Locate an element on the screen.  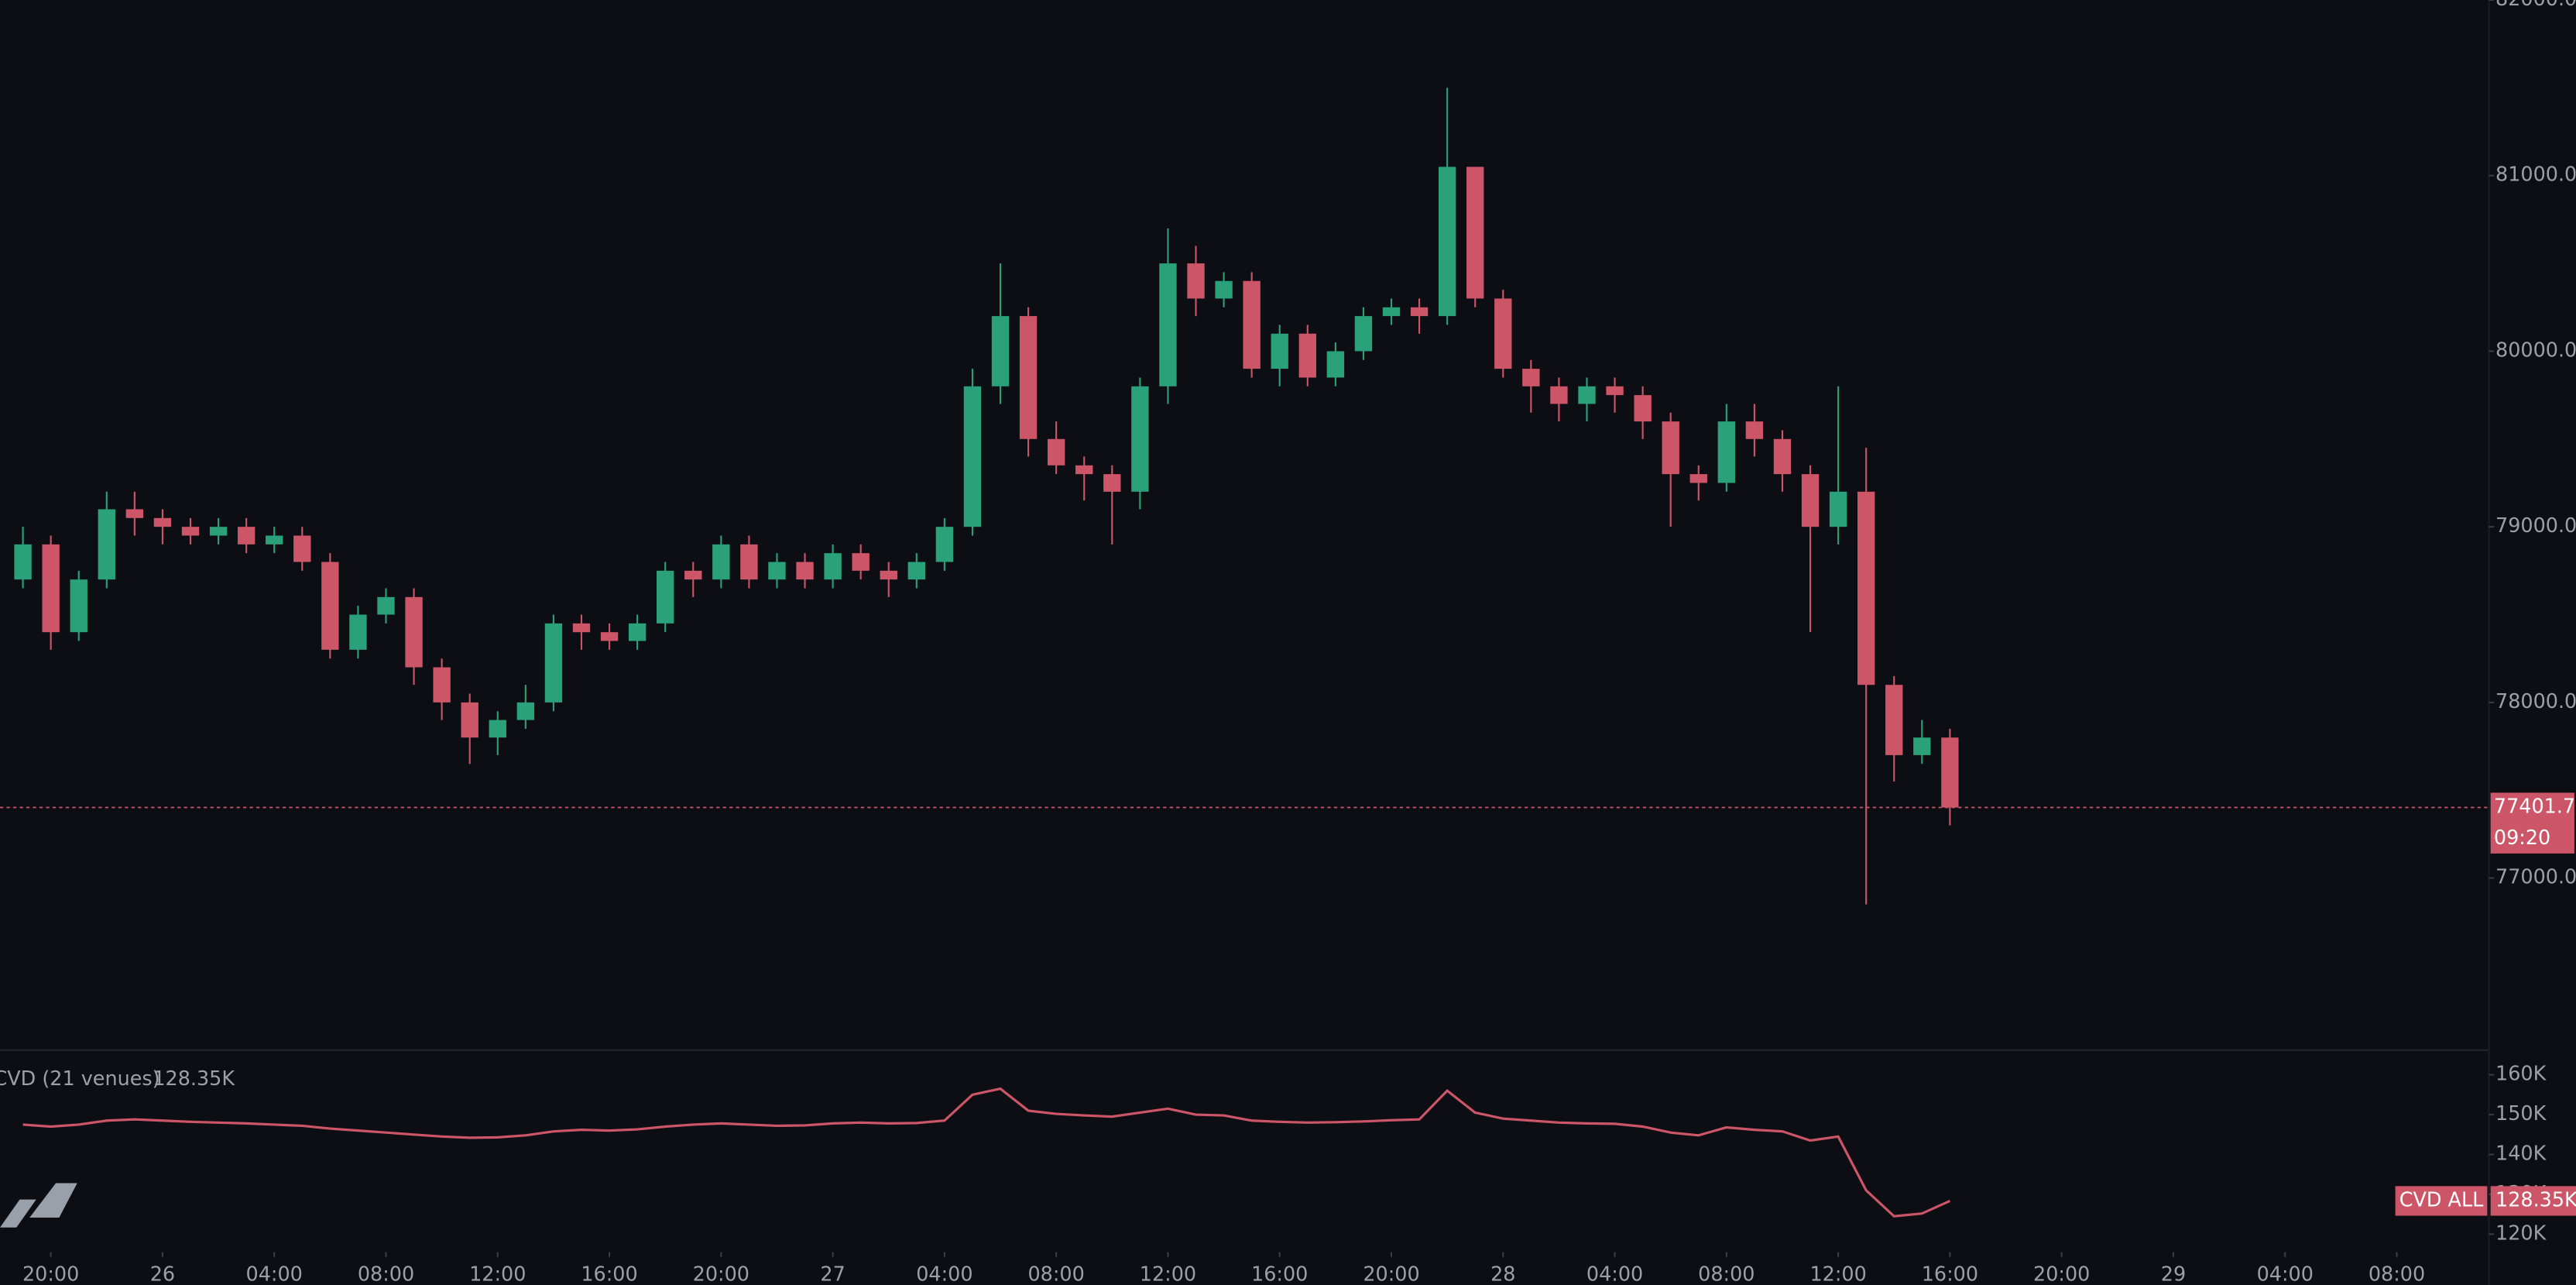
y-tick-label: 82000.0 is located at coordinates (2535, 6).